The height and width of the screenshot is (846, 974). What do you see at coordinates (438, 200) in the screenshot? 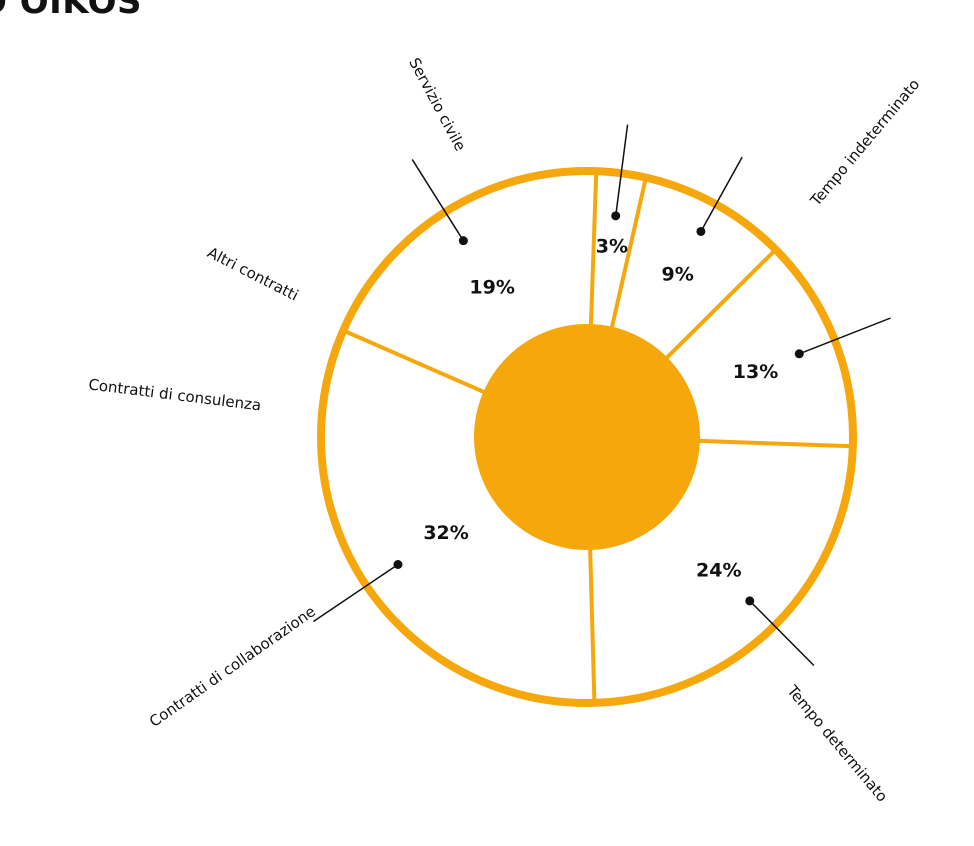
I see `leader-line-contratti-di-collaborazione` at bounding box center [438, 200].